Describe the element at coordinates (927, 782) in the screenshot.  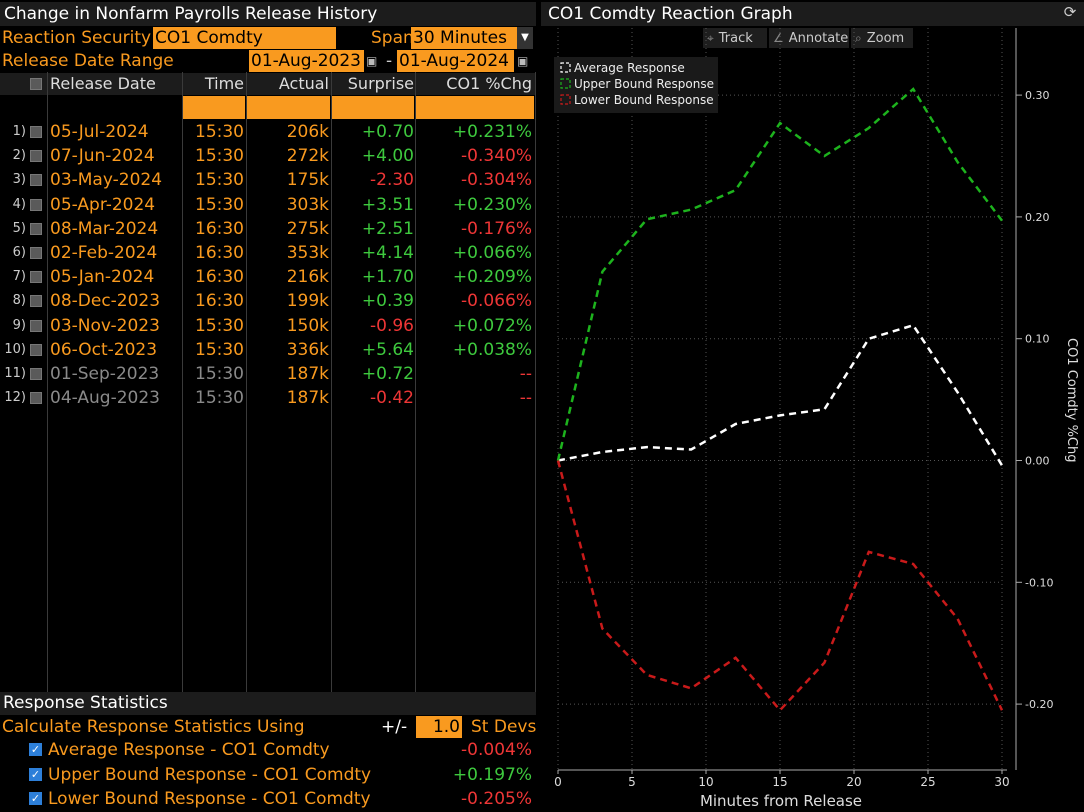
I see `x-tick-label: 25` at that location.